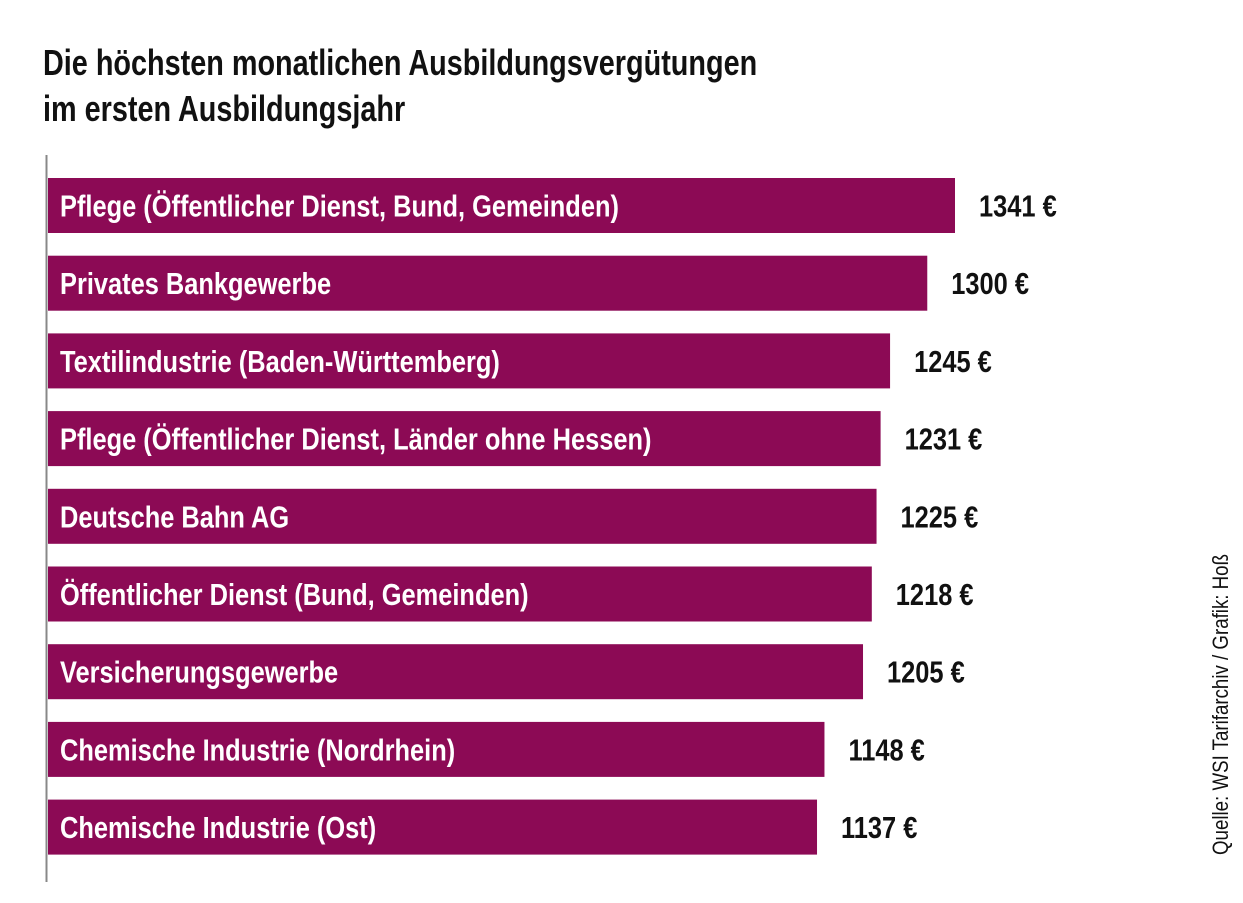 The image size is (1243, 903). I want to click on category-label: Chemische Industrie (Nordrhein), so click(257, 750).